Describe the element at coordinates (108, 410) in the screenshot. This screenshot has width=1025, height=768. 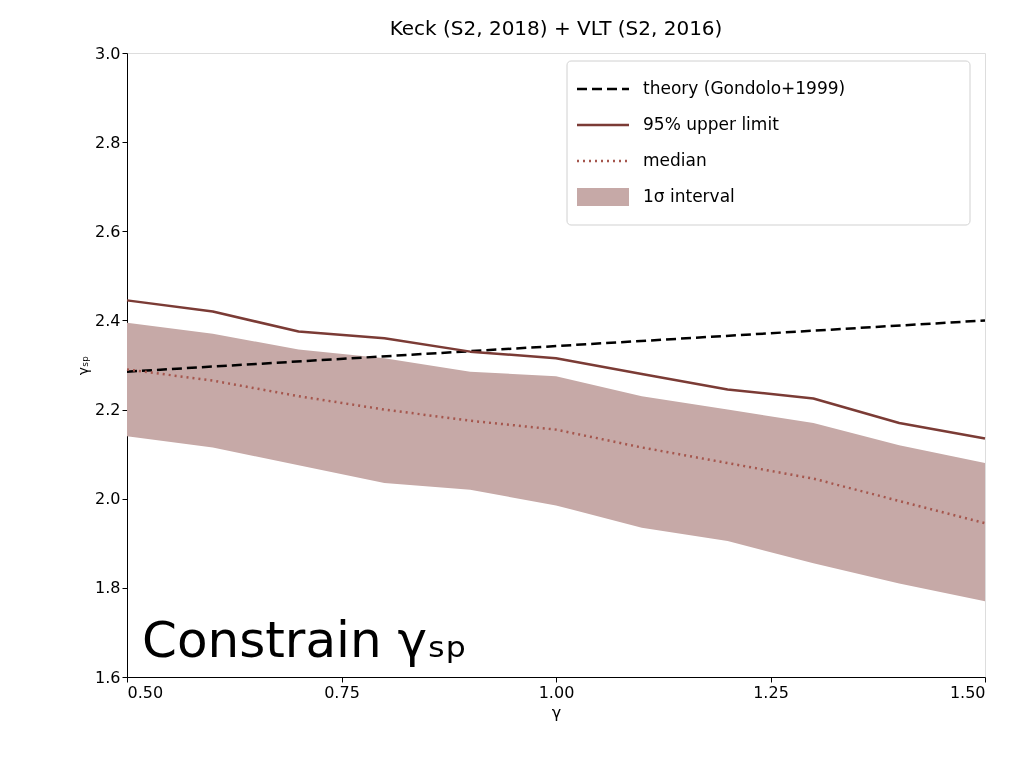
I see `y-tick-label: 2.2` at that location.